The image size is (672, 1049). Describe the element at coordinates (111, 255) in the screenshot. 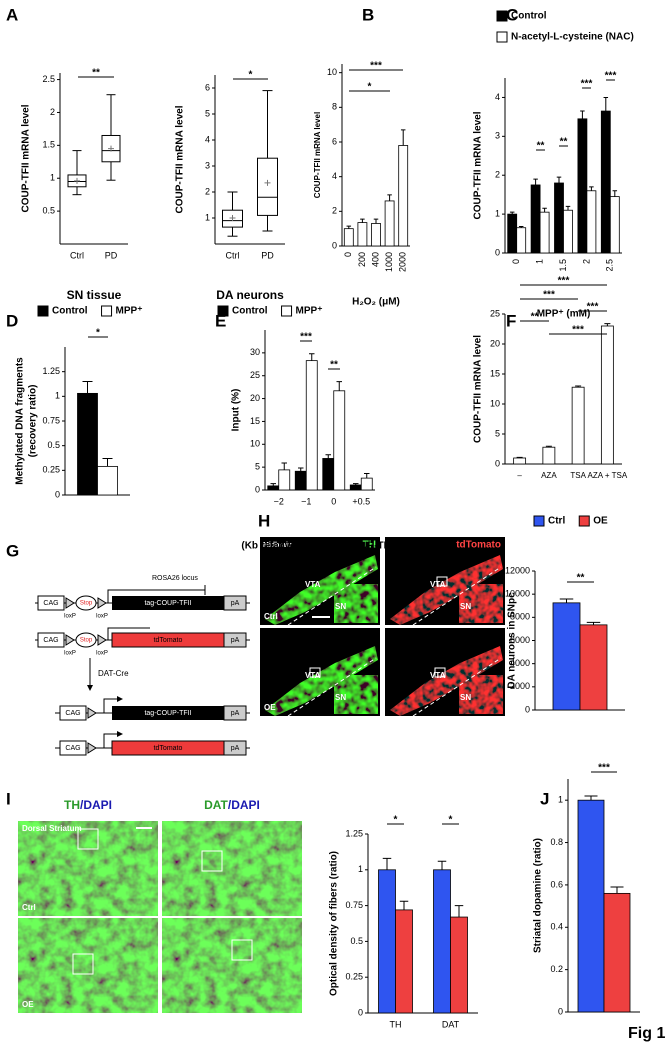

I see `x-tick-label: PD` at that location.